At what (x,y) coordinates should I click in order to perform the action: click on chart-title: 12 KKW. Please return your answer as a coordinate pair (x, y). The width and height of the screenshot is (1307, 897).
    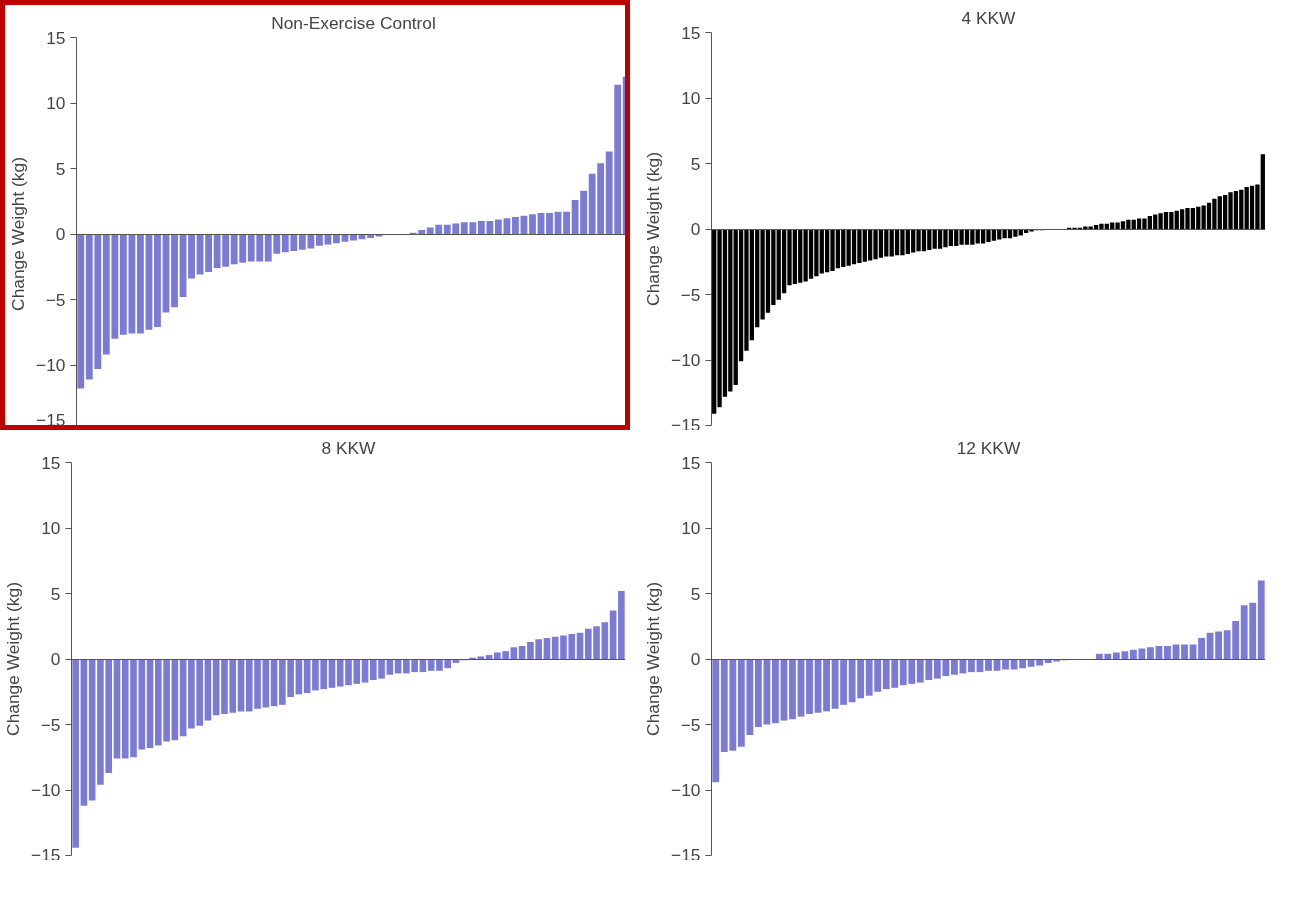
    Looking at the image, I should click on (988, 447).